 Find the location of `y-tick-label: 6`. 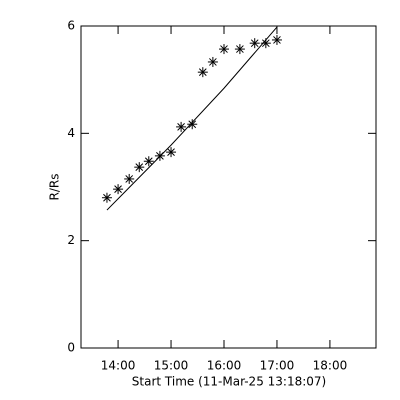

y-tick-label: 6 is located at coordinates (71, 26).